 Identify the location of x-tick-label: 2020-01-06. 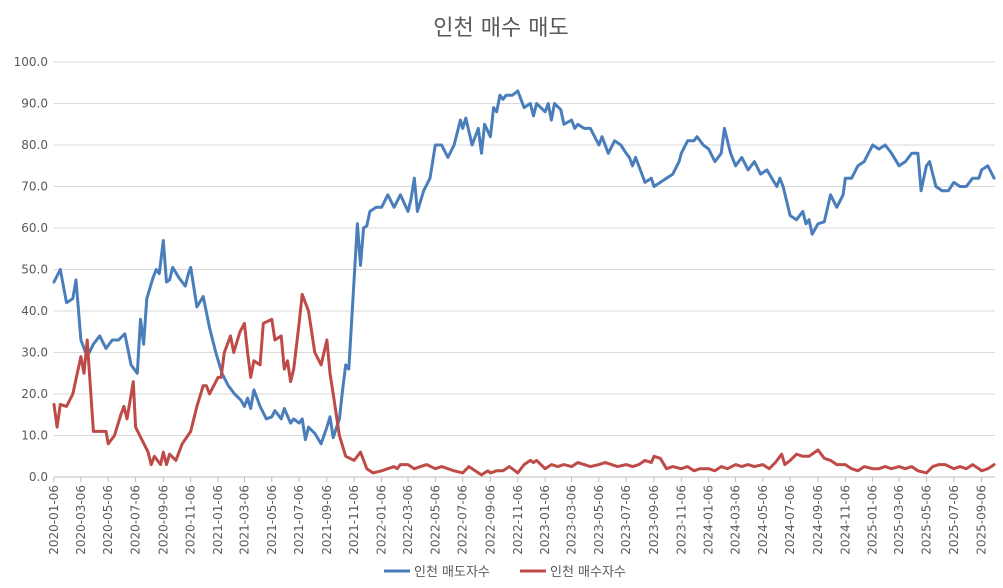
(54, 520).